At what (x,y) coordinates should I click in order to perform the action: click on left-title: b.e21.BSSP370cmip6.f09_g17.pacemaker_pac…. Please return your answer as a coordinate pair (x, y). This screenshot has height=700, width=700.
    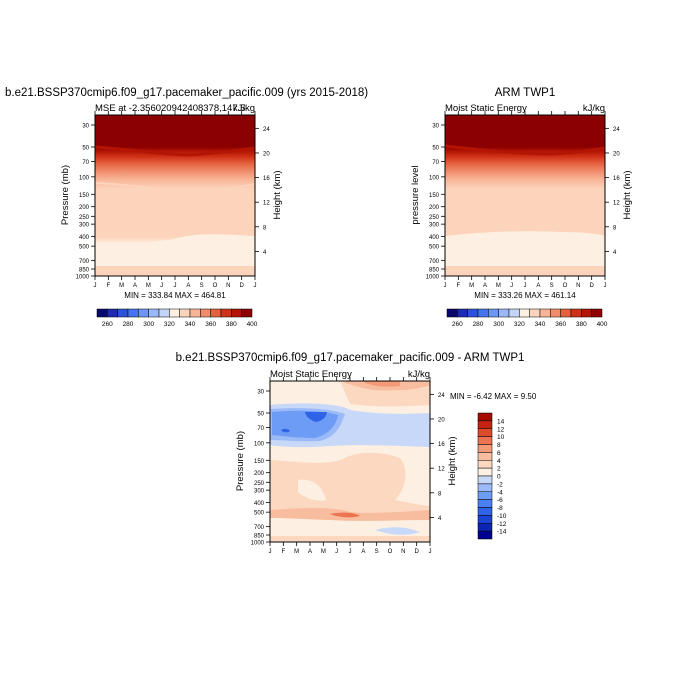
    Looking at the image, I should click on (186, 93).